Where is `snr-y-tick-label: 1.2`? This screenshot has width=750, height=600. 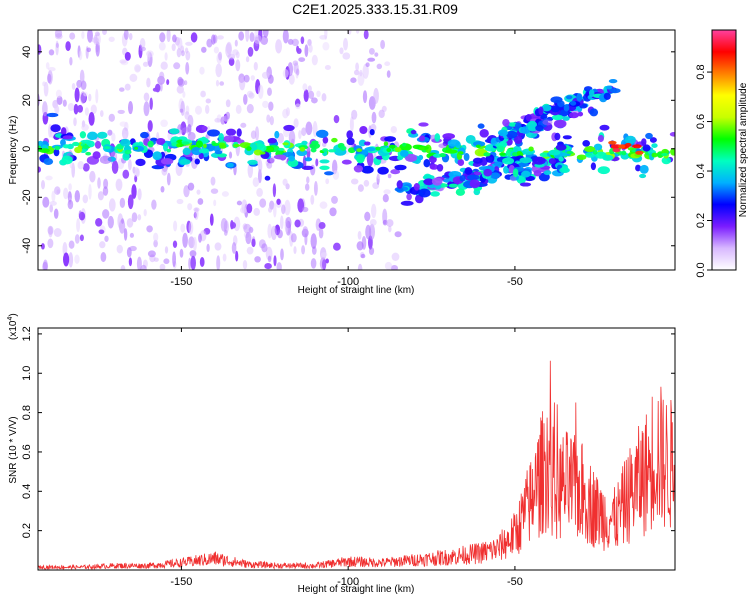
snr-y-tick-label: 1.2 is located at coordinates (27, 333).